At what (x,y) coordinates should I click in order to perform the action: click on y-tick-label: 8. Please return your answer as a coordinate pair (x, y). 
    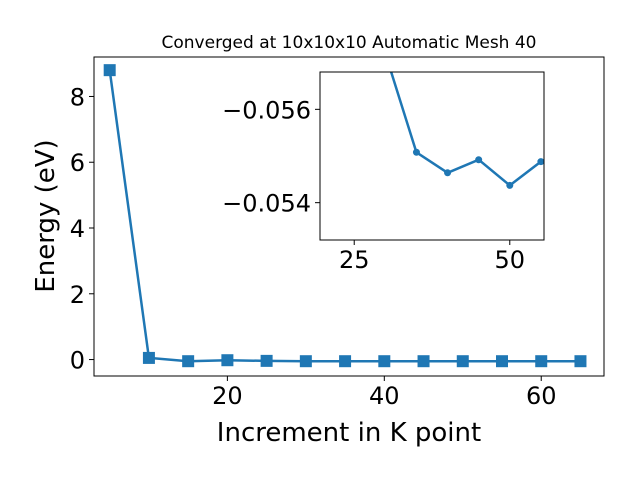
    Looking at the image, I should click on (77, 97).